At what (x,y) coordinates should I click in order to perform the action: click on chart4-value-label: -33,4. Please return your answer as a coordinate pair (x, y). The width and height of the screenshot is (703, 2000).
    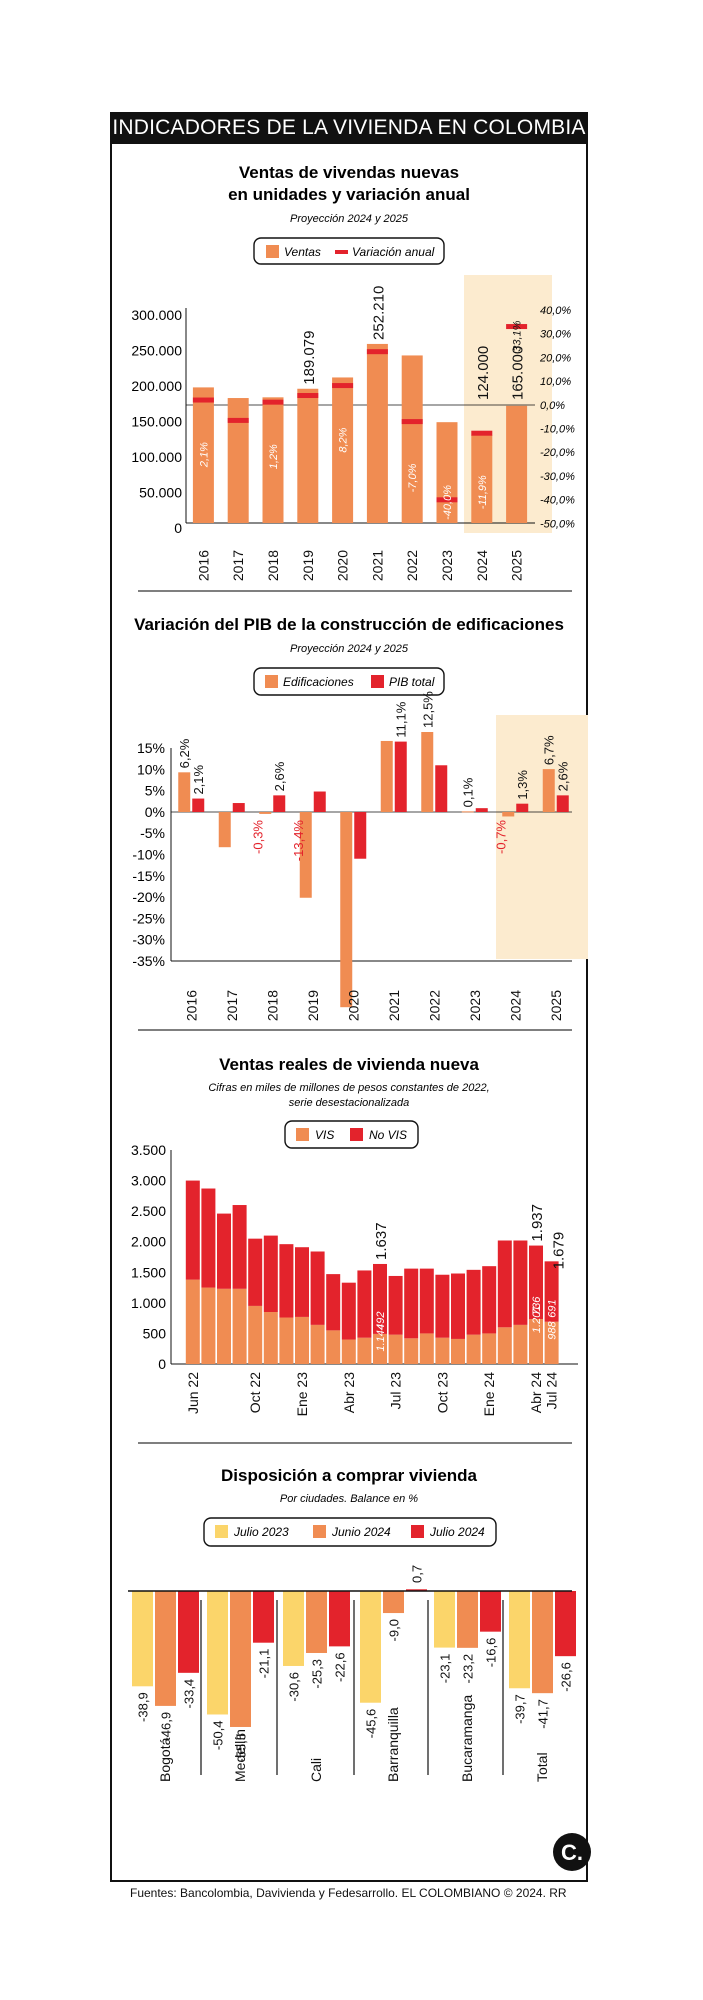
    Looking at the image, I should click on (189, 1694).